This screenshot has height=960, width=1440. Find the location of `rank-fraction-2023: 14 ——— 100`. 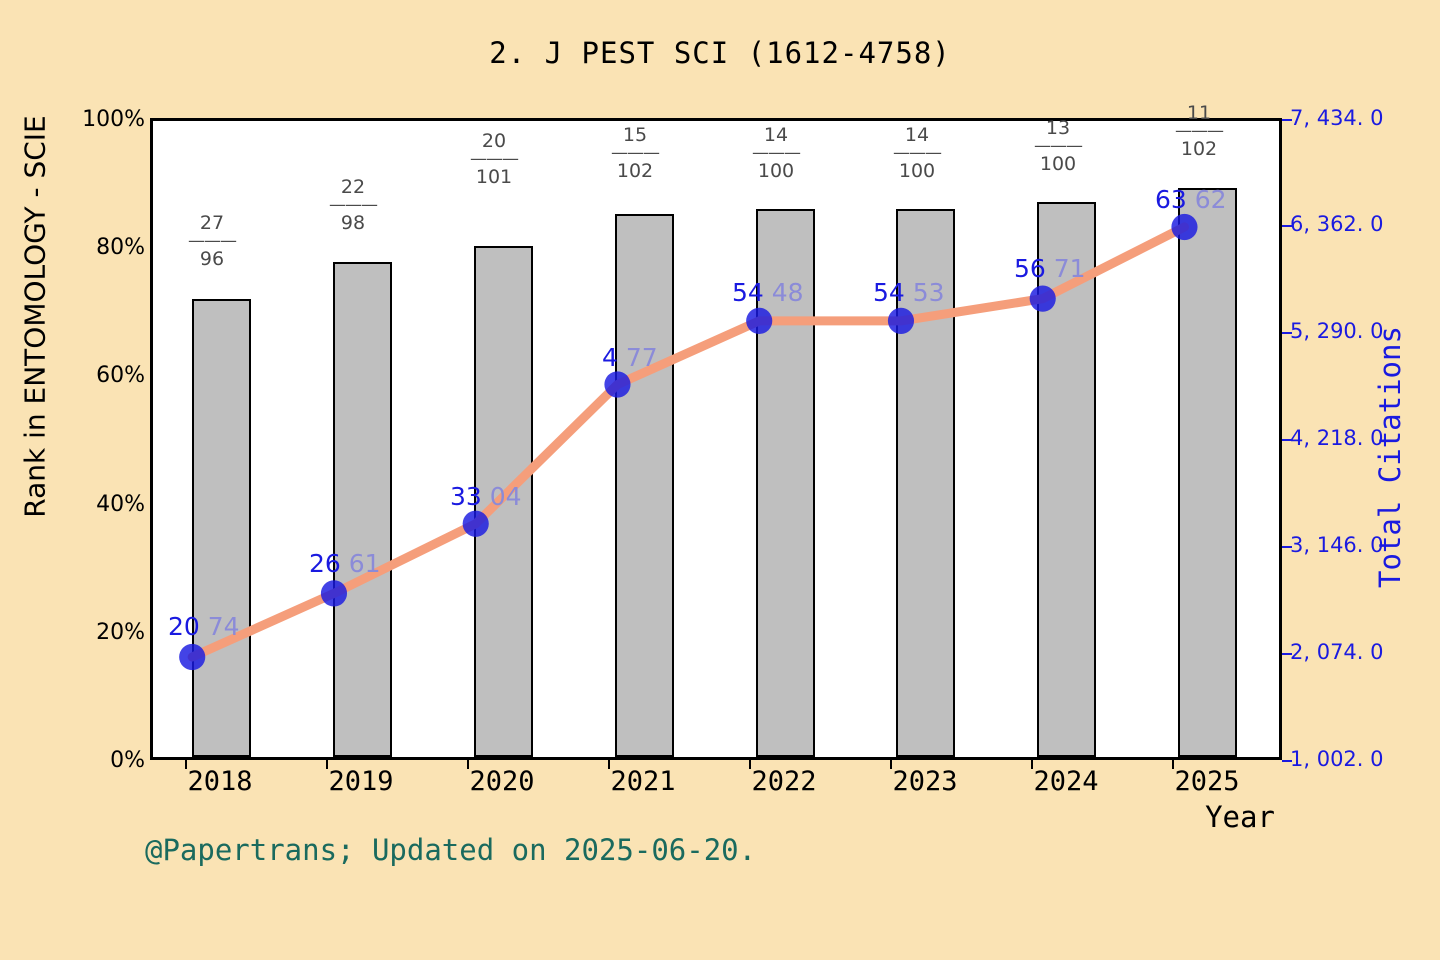

rank-fraction-2023: 14 ——— 100 is located at coordinates (917, 153).